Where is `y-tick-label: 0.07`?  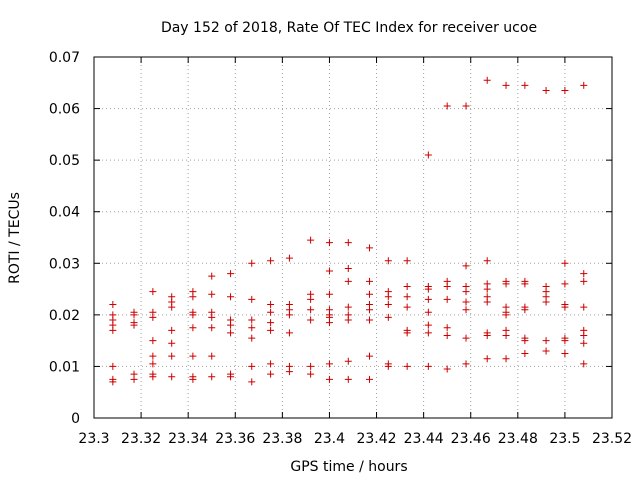 y-tick-label: 0.07 is located at coordinates (64, 58).